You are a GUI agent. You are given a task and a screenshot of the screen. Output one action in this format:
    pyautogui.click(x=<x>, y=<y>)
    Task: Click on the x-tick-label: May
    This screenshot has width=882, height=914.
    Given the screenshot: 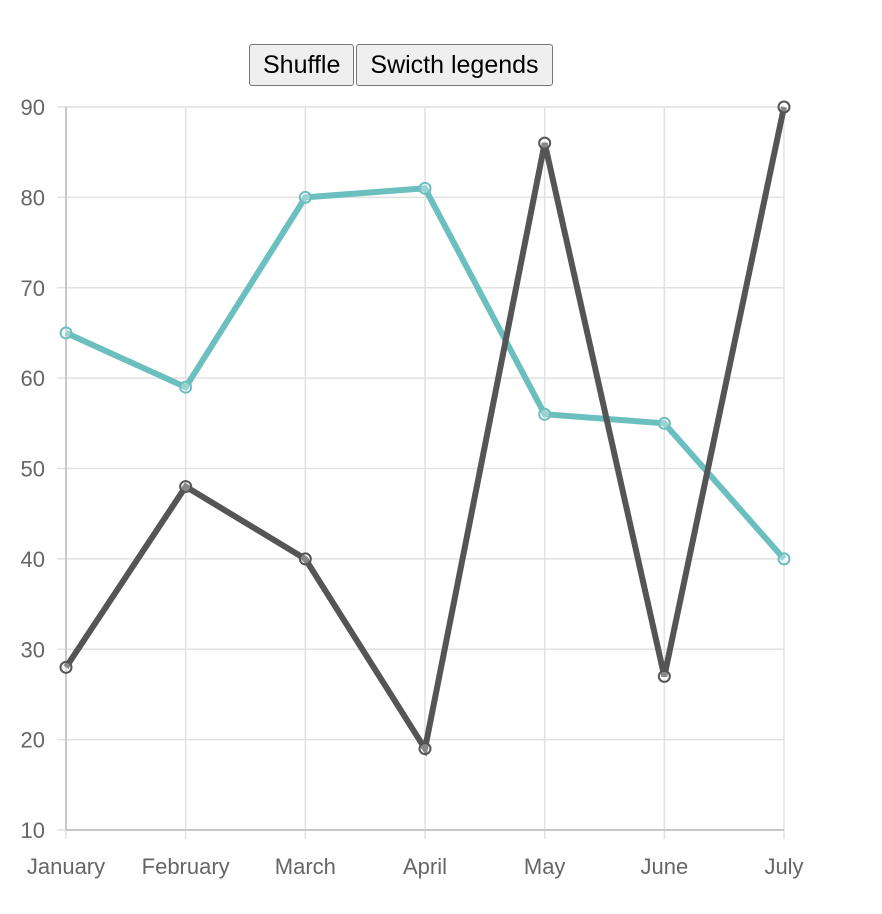 What is the action you would take?
    pyautogui.click(x=545, y=866)
    